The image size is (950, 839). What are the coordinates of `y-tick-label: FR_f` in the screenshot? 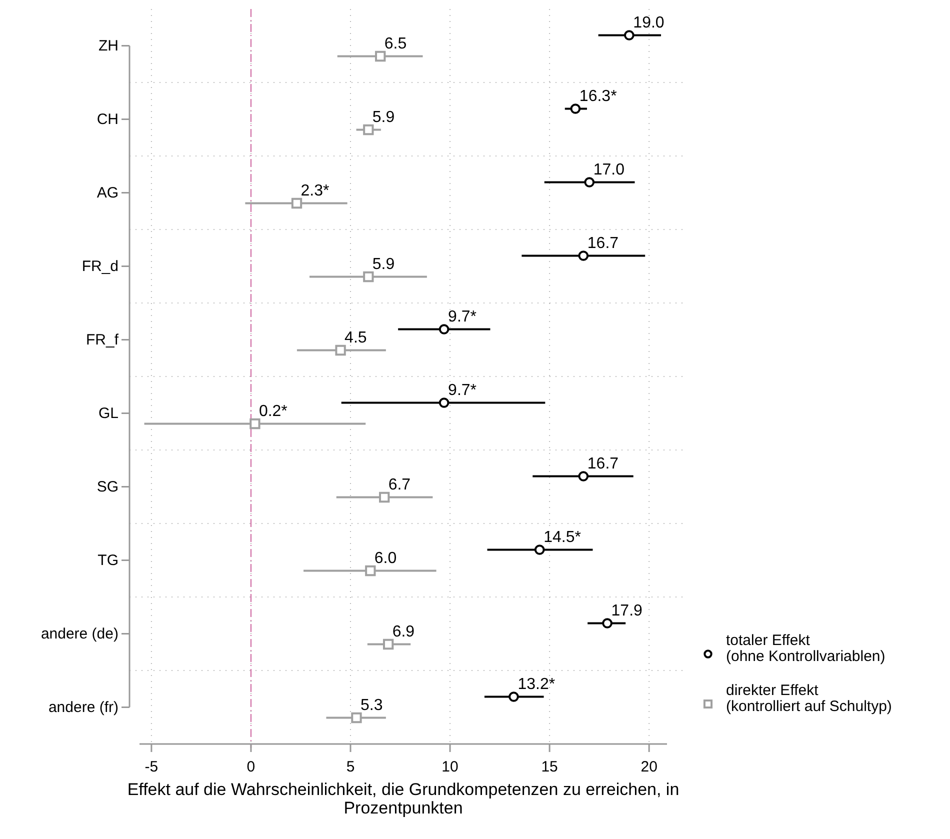 It's located at (103, 340).